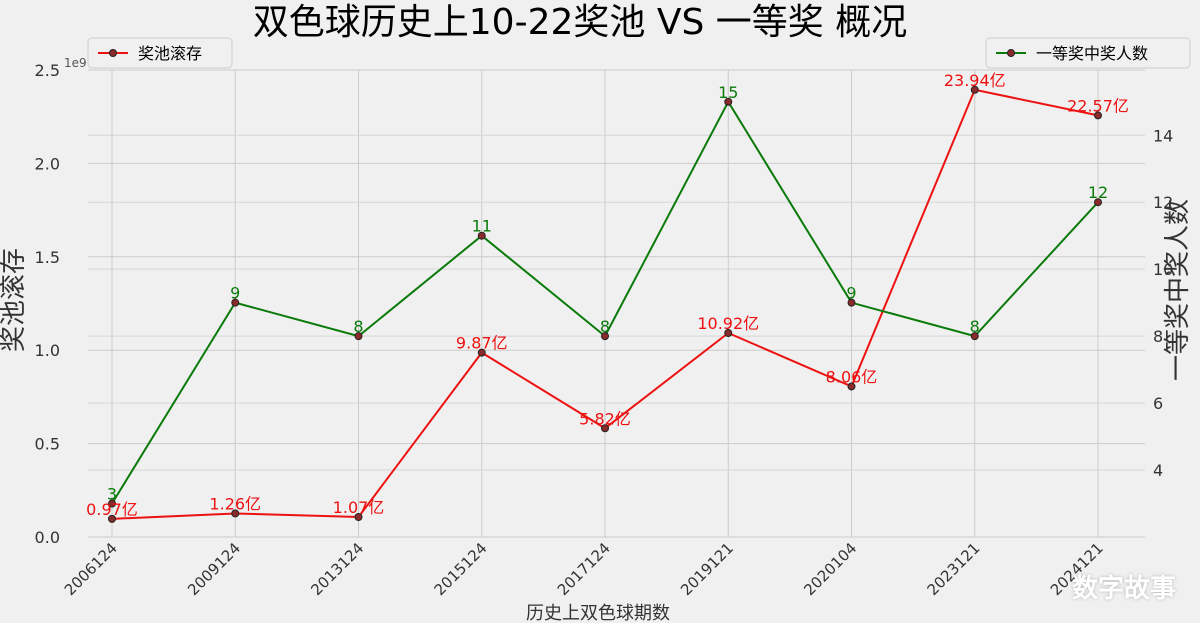 Image resolution: width=1200 pixels, height=623 pixels. What do you see at coordinates (91, 569) in the screenshot?
I see `x-tick-label: 2006124` at bounding box center [91, 569].